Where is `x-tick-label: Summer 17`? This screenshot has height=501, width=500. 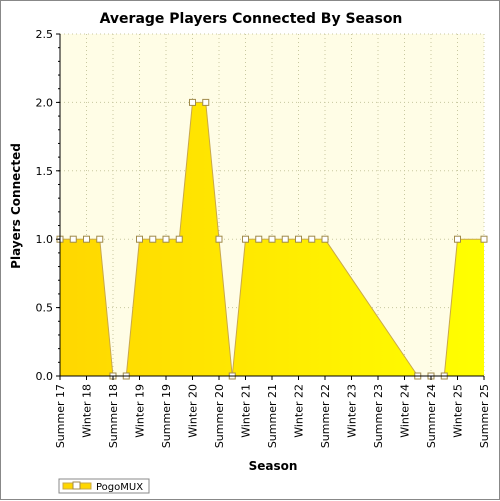
x-tick-label: Summer 17 is located at coordinates (60, 416).